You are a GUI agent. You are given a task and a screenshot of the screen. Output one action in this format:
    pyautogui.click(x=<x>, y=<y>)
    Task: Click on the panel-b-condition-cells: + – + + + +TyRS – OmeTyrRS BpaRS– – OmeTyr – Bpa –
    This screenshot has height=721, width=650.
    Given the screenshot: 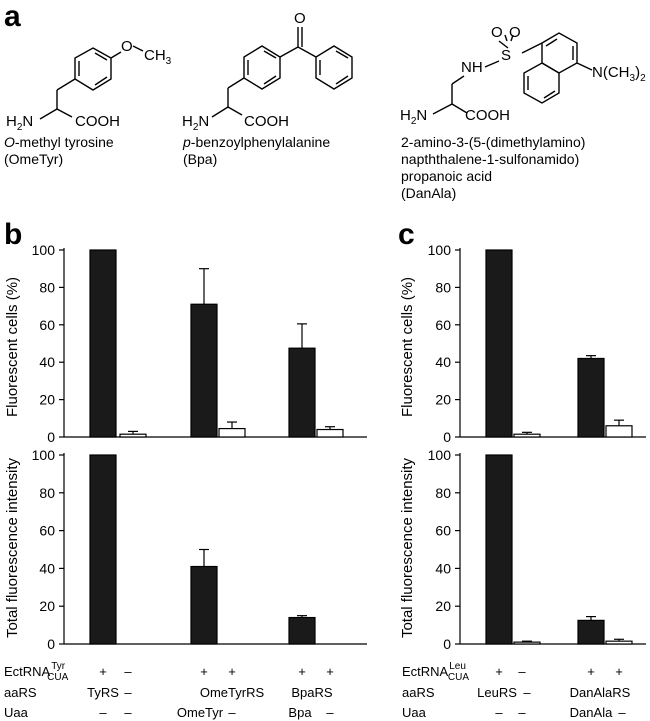 What is the action you would take?
    pyautogui.click(x=210, y=692)
    